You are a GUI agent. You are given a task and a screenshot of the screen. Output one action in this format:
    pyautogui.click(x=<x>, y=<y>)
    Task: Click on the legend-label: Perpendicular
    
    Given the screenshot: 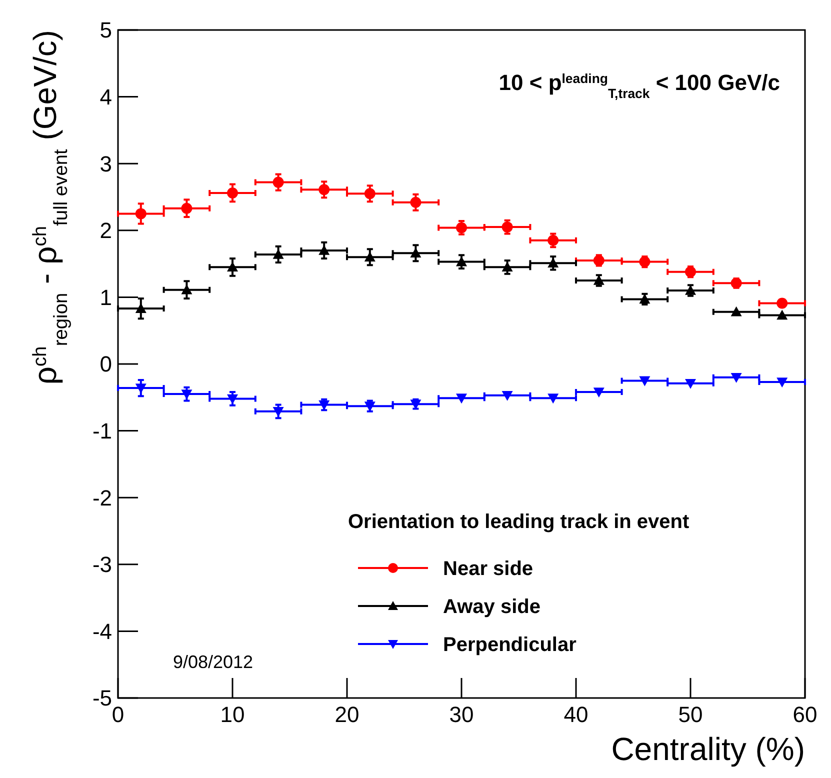 What is the action you would take?
    pyautogui.click(x=510, y=645)
    